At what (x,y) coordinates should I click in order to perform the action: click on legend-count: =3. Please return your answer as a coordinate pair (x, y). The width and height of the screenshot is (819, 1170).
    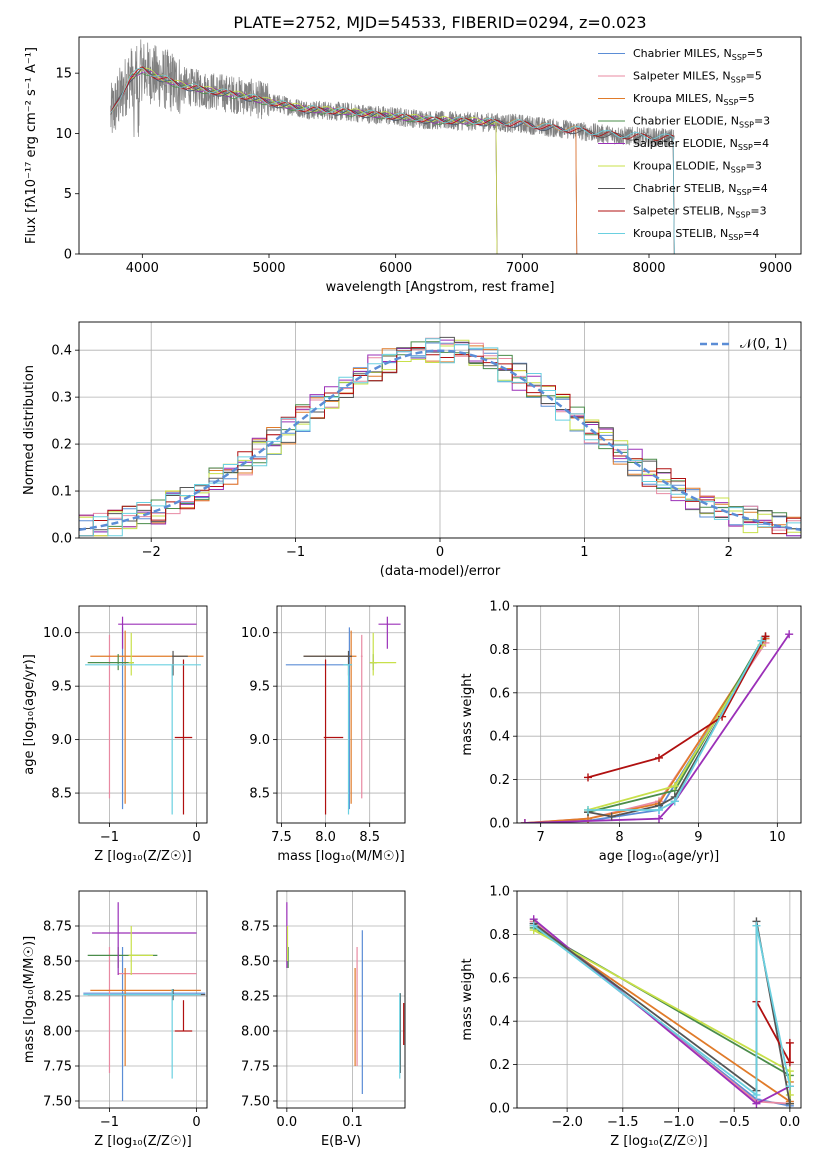
    Looking at the image, I should click on (758, 211).